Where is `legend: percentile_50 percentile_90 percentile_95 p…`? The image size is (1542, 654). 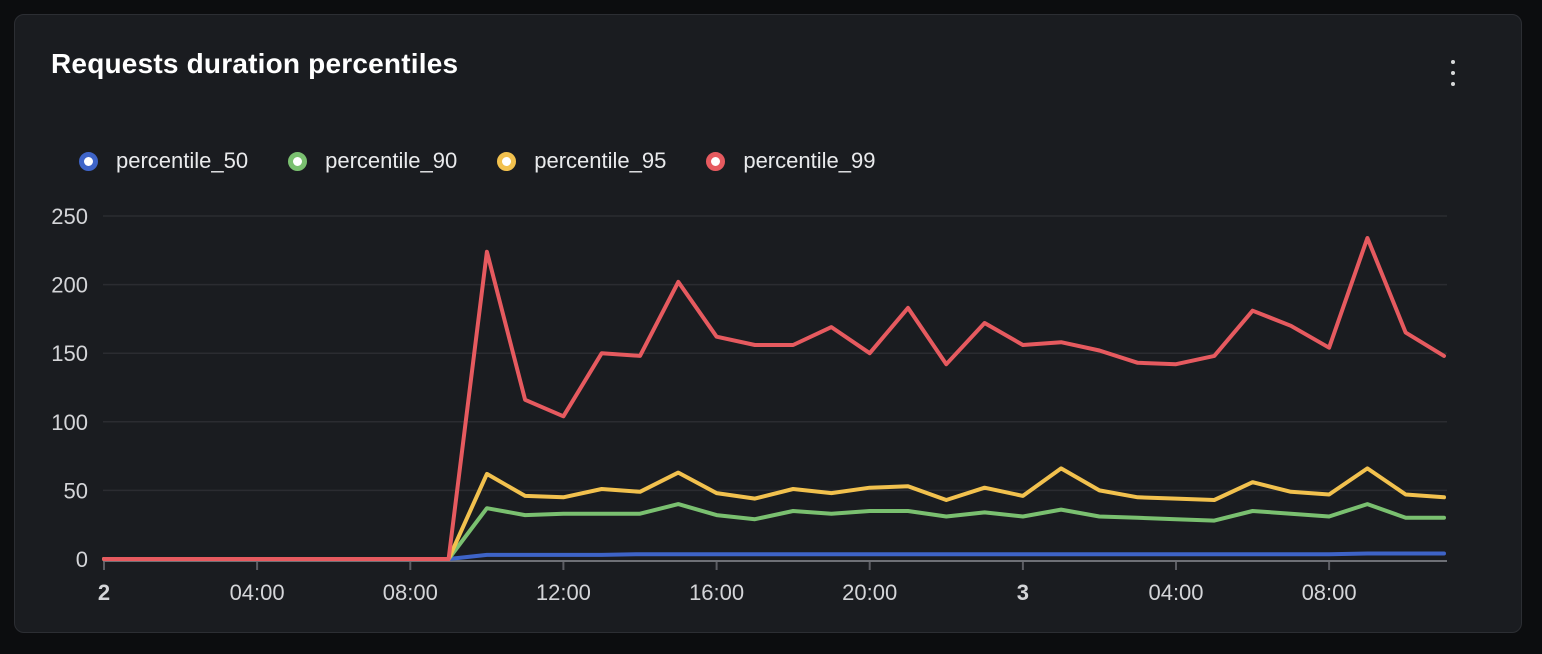 legend: percentile_50 percentile_90 percentile_95 p… is located at coordinates (477, 161).